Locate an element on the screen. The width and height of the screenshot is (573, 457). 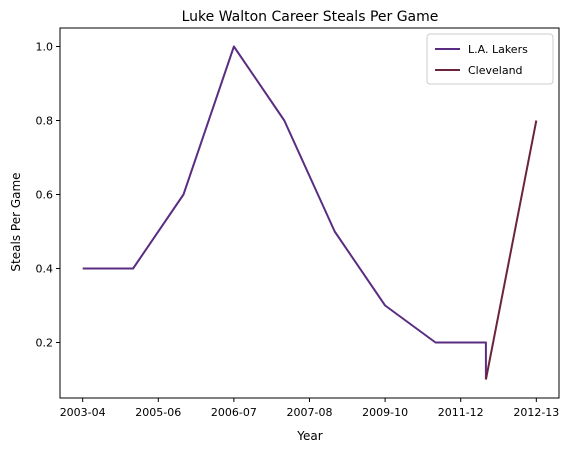
legend-box is located at coordinates (490, 59).